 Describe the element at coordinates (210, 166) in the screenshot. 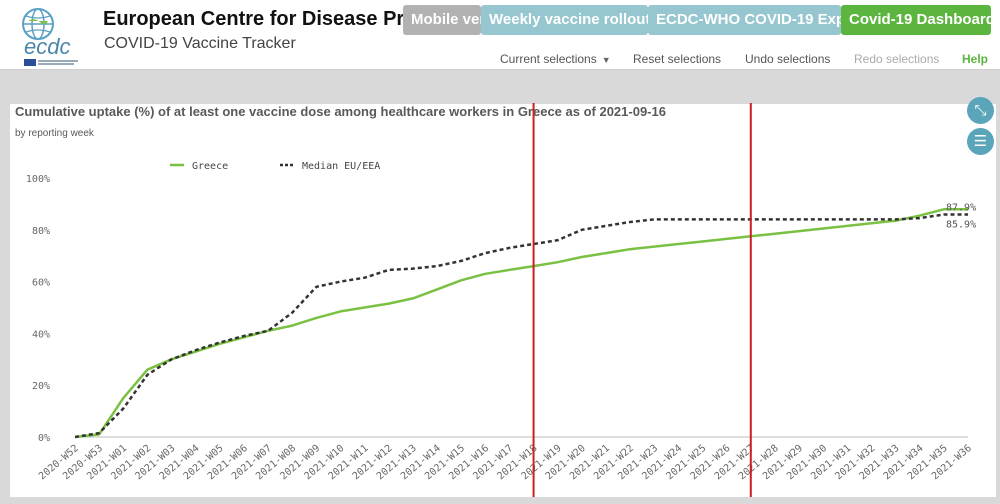

I see `legend-label: Greece` at that location.